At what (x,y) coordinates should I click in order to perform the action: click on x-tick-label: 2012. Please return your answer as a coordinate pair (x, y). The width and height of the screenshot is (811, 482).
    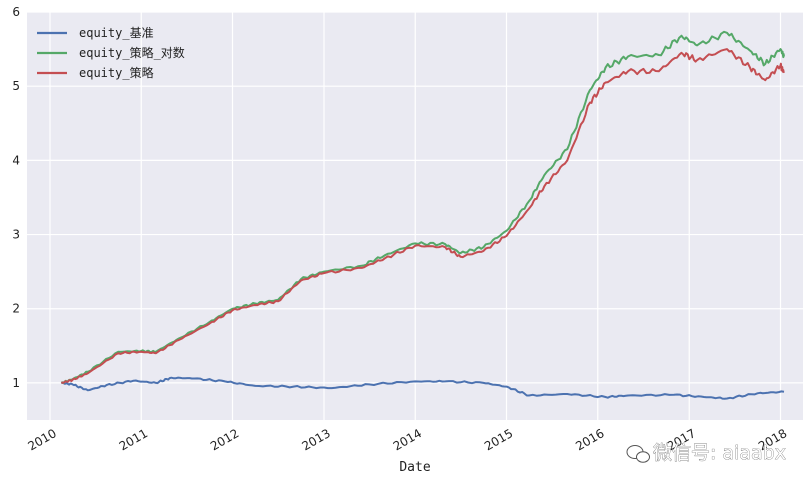
    Looking at the image, I should click on (224, 439).